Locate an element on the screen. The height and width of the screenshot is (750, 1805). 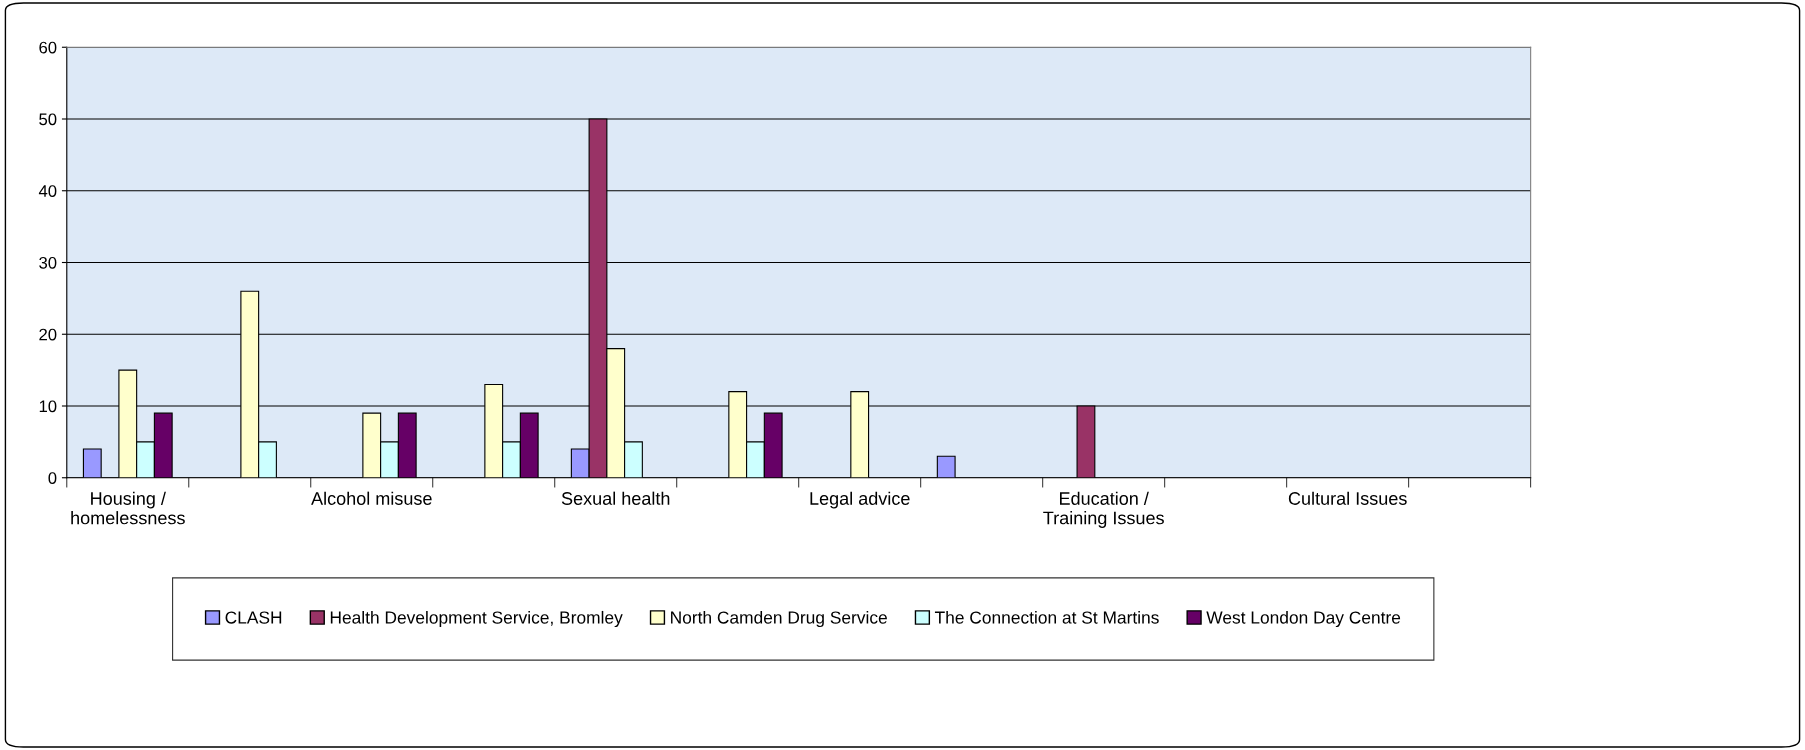
x-tick-label: Alcohol misuse is located at coordinates (371, 498).